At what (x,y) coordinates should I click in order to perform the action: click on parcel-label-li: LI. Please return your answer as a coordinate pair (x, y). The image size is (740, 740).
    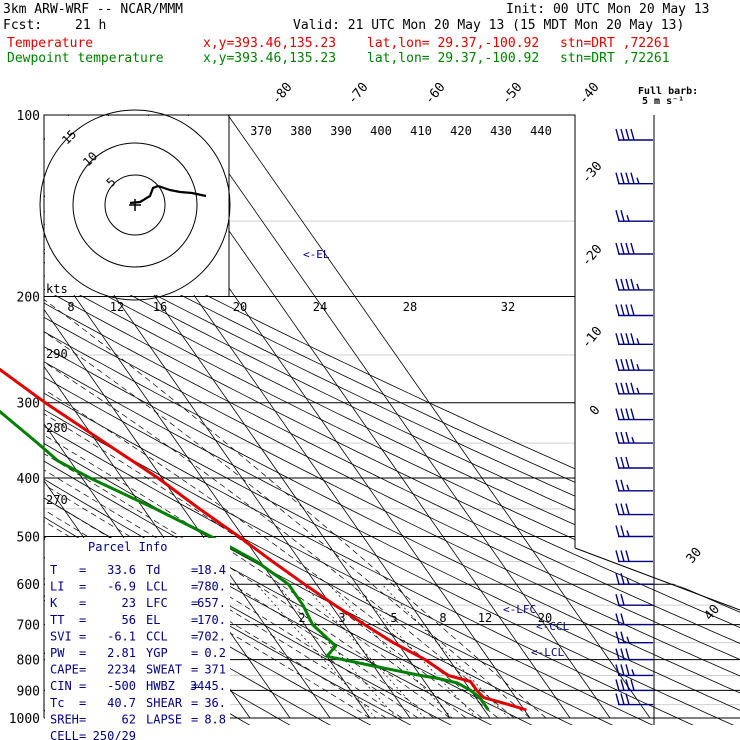
    Looking at the image, I should click on (57, 587).